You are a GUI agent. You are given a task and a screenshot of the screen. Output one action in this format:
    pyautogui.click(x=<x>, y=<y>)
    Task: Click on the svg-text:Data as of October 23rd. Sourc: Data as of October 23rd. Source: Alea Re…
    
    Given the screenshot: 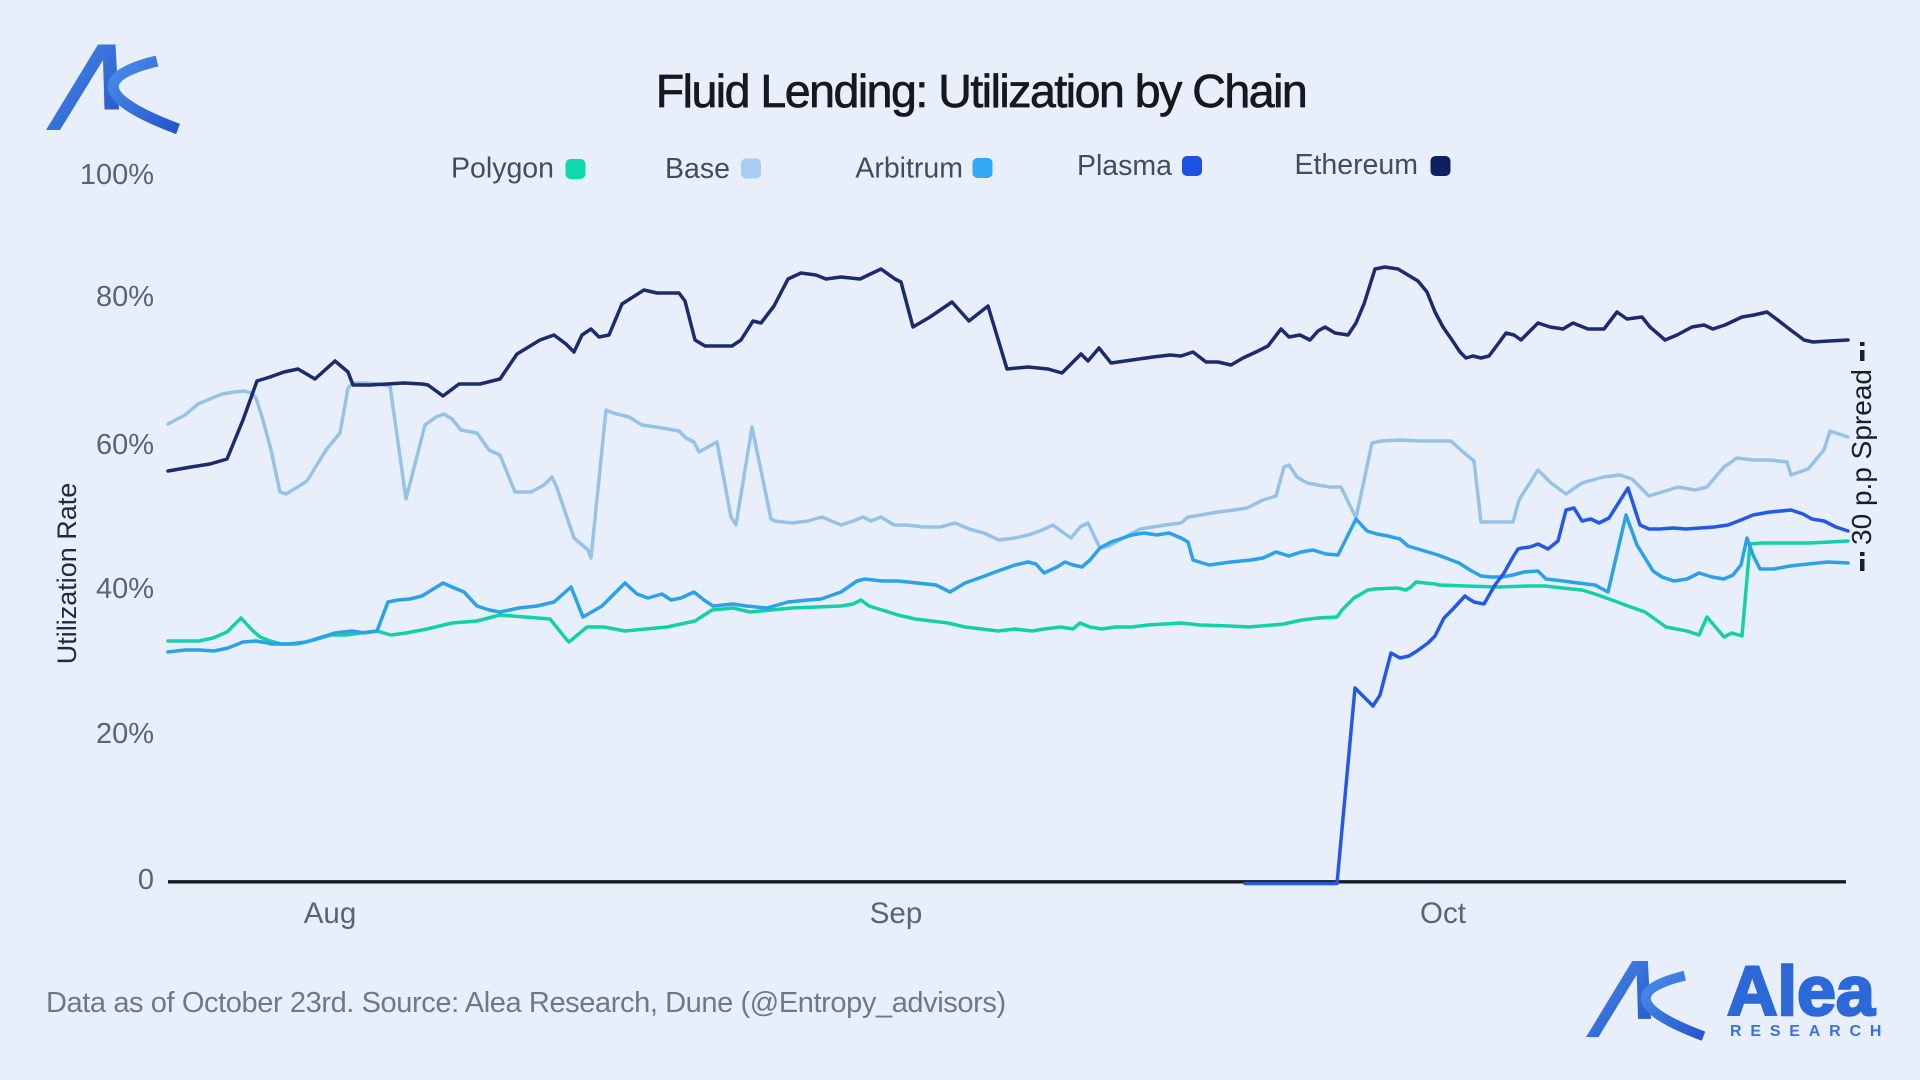 What is the action you would take?
    pyautogui.click(x=526, y=1003)
    